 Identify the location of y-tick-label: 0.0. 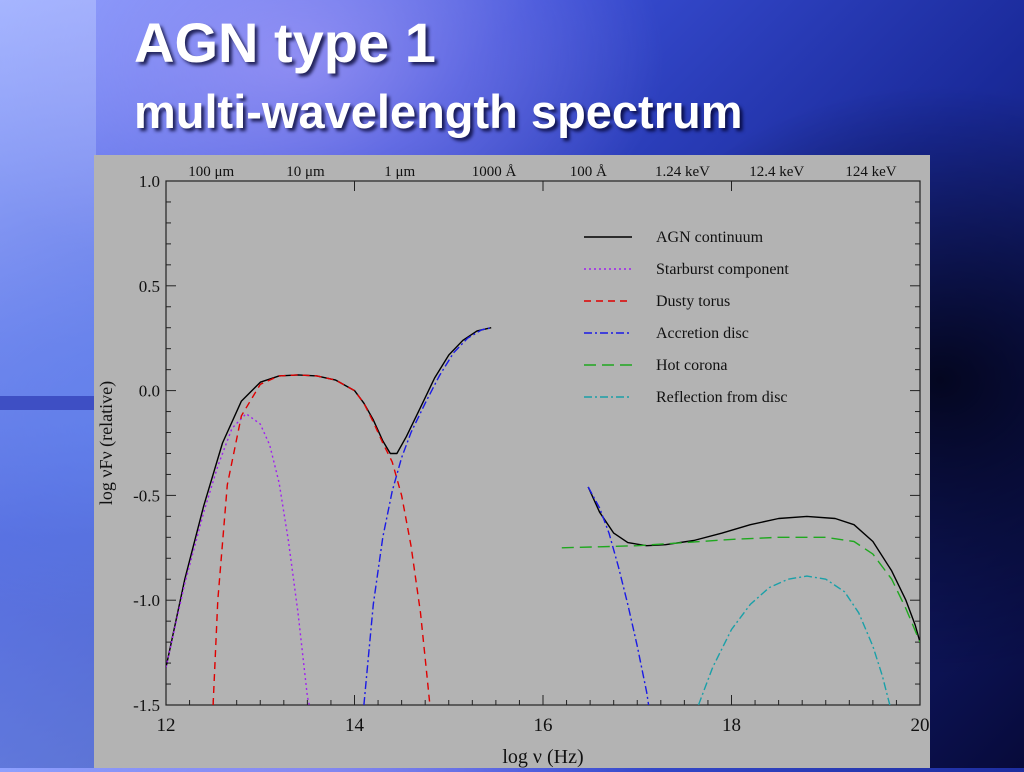
(149, 391).